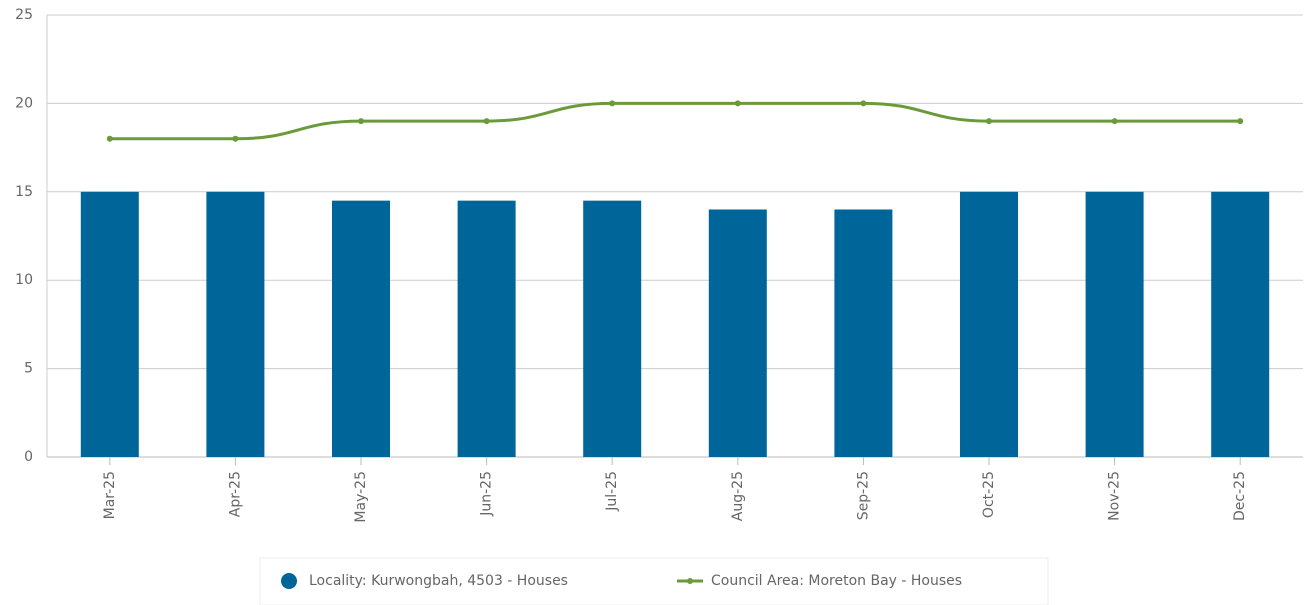 The width and height of the screenshot is (1306, 605). I want to click on y-tick-label: 10, so click(24, 280).